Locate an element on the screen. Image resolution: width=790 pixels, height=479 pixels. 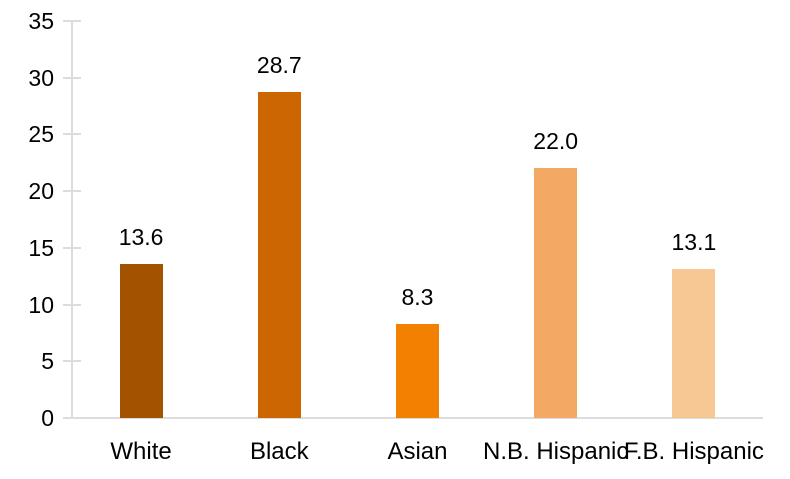
bar-asian is located at coordinates (417, 370).